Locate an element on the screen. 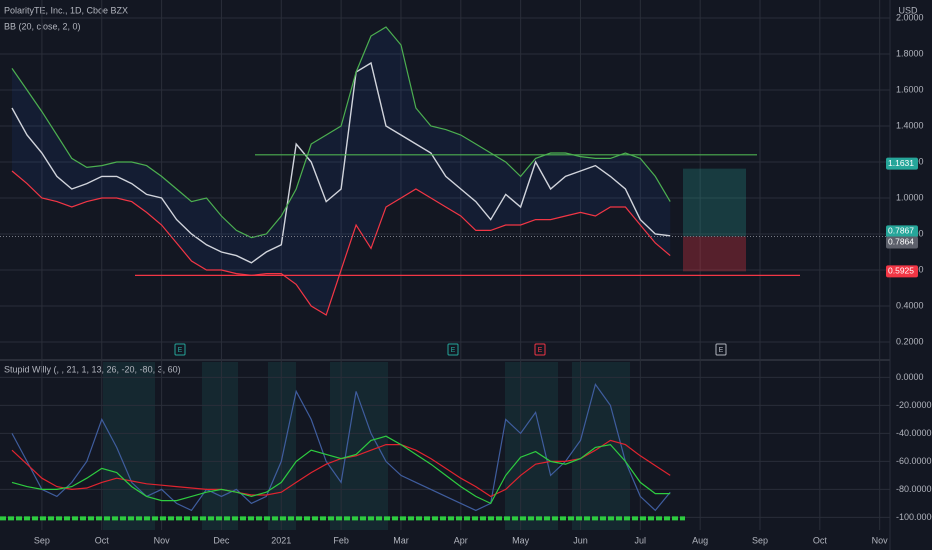 This screenshot has height=550, width=932. x-tick-label: Aug is located at coordinates (700, 540).